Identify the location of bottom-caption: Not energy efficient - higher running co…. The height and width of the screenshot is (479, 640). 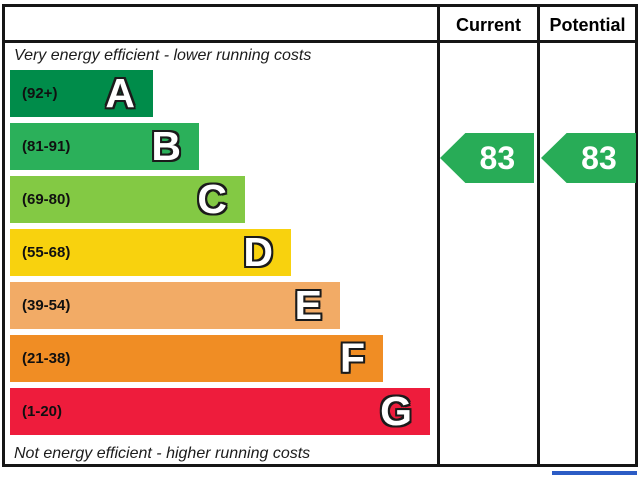
(162, 453).